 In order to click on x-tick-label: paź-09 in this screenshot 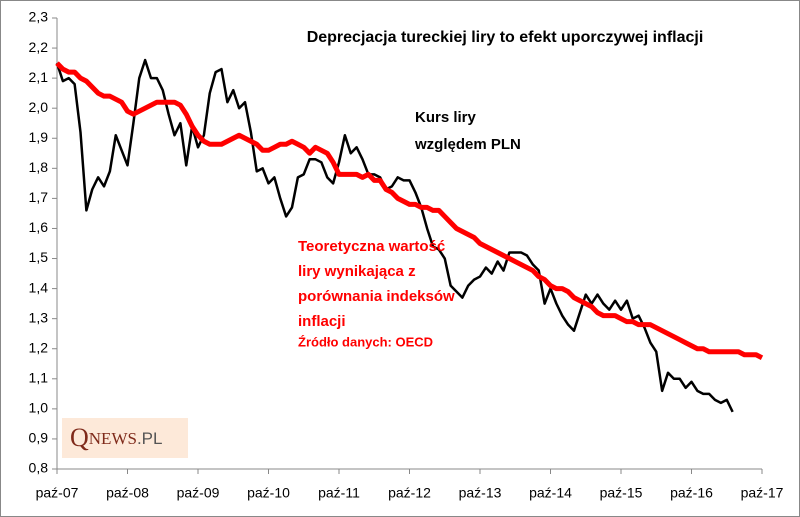, I will do `click(198, 493)`.